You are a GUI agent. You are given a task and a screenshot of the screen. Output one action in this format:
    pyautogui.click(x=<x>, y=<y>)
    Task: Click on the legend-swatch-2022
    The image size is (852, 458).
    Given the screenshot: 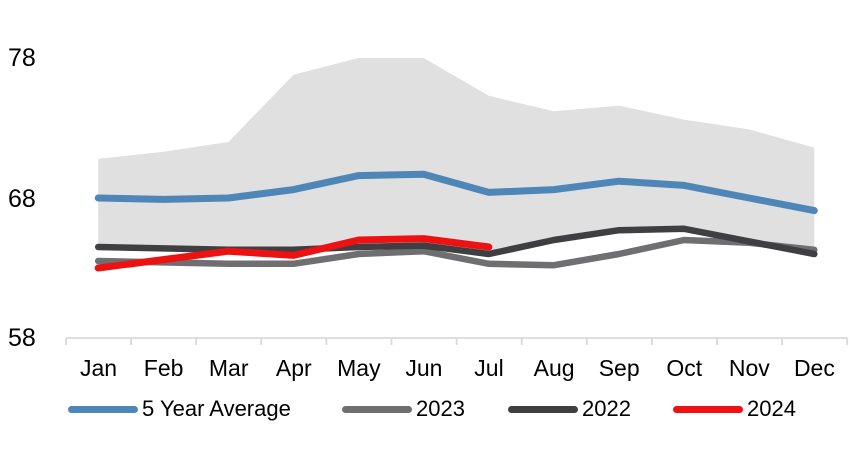 What is the action you would take?
    pyautogui.click(x=543, y=409)
    